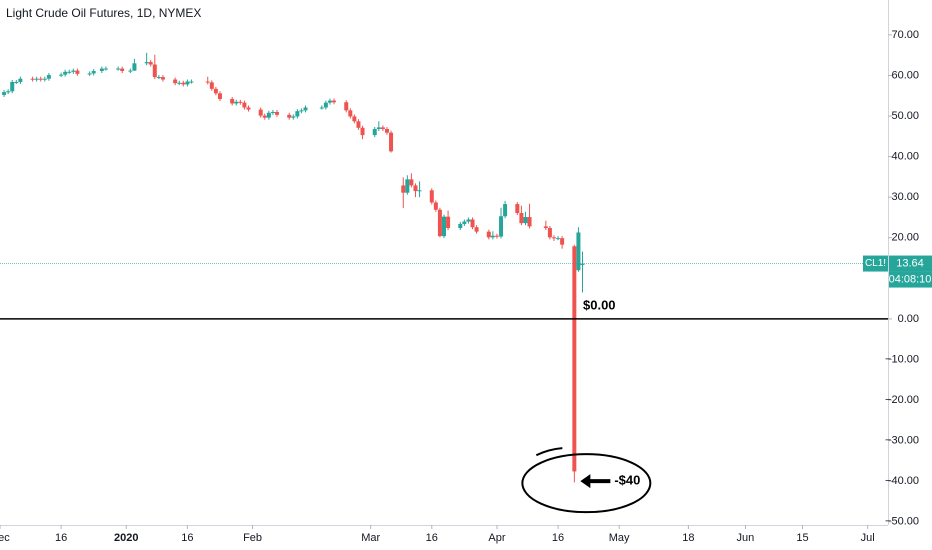 This screenshot has height=550, width=932. Describe the element at coordinates (905, 238) in the screenshot. I see `y-tick-label: 20.00` at that location.